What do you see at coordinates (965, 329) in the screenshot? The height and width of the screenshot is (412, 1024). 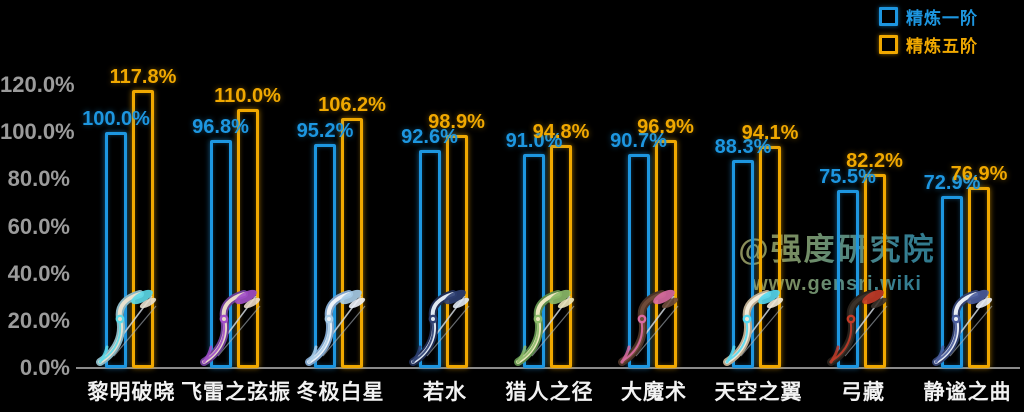 I see `静谧之曲-weapon-icon` at bounding box center [965, 329].